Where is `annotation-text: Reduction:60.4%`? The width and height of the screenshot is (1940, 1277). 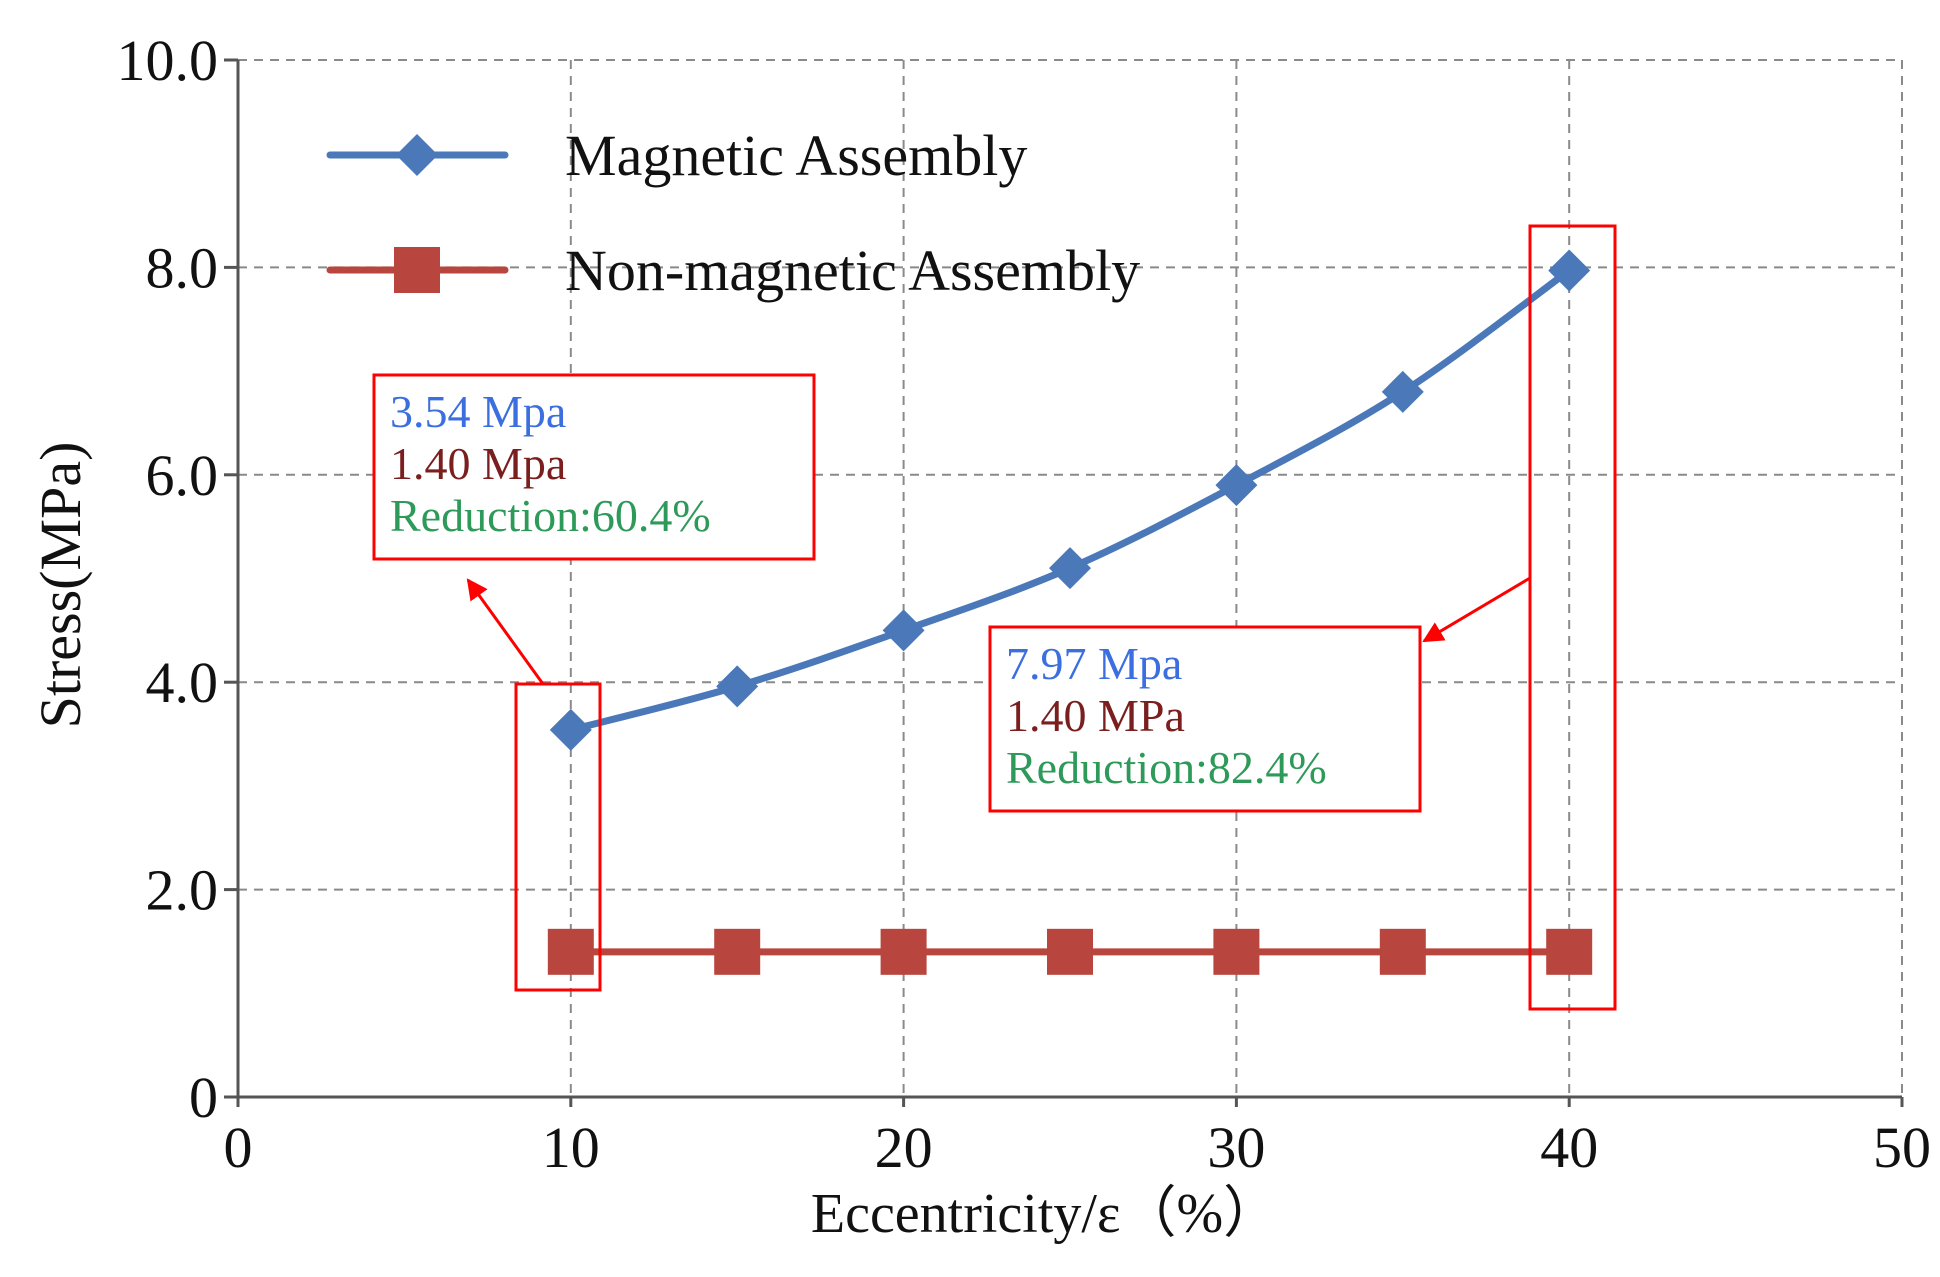
annotation-text: Reduction:60.4% is located at coordinates (550, 515).